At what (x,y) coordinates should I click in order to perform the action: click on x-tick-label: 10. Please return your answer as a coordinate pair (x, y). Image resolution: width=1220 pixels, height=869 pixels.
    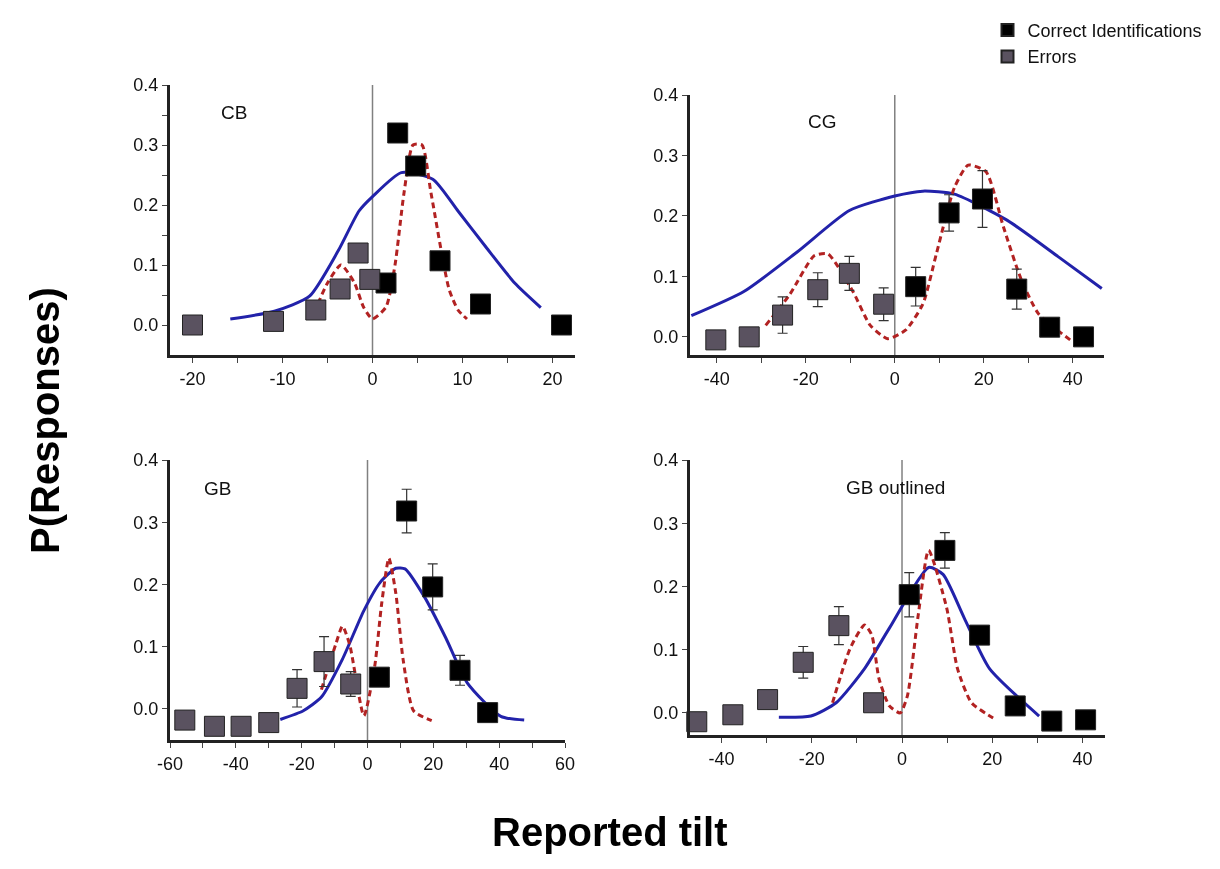
    Looking at the image, I should click on (462, 378).